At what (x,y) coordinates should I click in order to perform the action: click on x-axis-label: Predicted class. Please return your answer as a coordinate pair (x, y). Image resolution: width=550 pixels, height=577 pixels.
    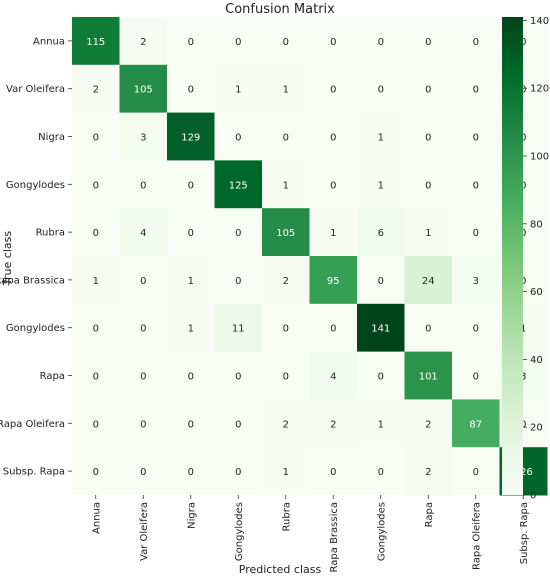
    Looking at the image, I should click on (280, 569).